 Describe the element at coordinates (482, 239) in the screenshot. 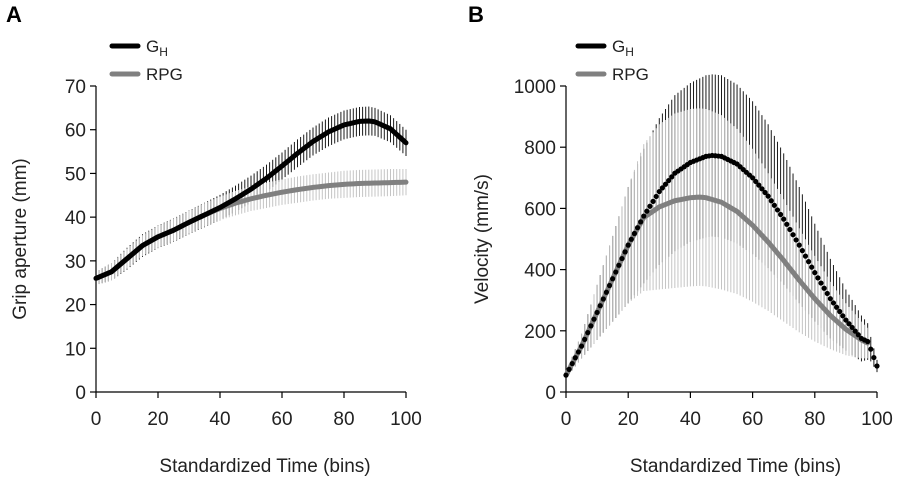

I see `y-axis-title: Velocity (mm/s)` at that location.